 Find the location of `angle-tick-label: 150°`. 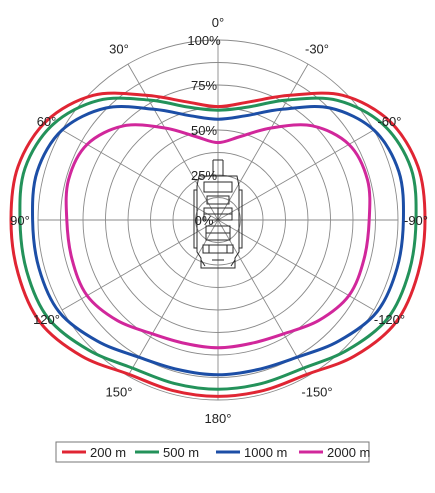

angle-tick-label: 150° is located at coordinates (119, 391).